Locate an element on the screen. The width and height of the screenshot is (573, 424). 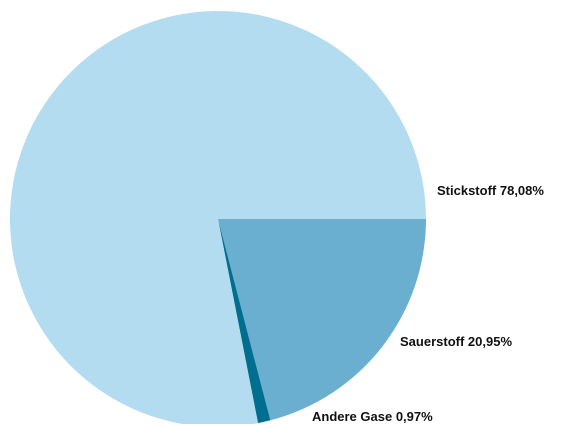
slice-value: 78,08% is located at coordinates (522, 190).